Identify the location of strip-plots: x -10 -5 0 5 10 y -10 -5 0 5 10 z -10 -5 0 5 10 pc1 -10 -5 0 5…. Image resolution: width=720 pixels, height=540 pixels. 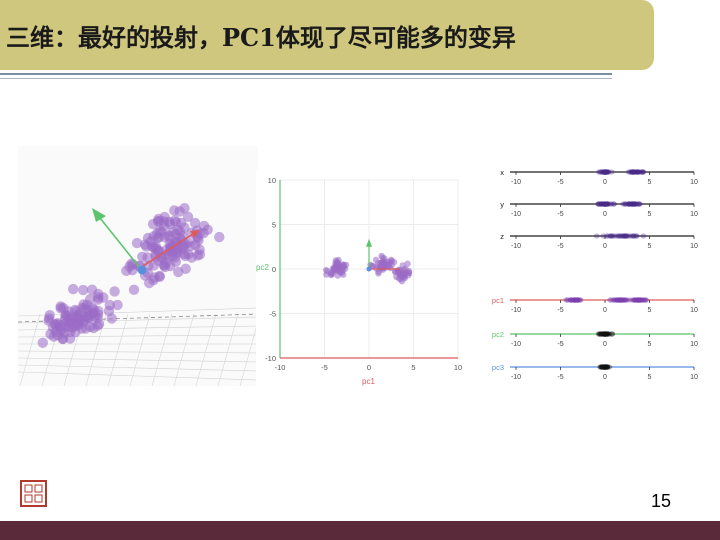
(595, 274).